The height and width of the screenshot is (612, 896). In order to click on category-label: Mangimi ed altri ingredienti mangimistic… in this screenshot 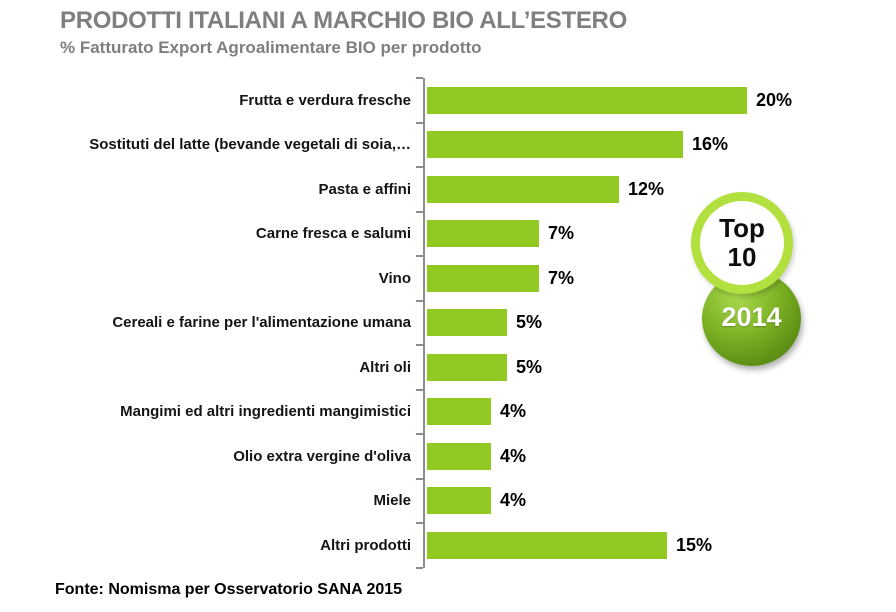, I will do `click(265, 412)`.